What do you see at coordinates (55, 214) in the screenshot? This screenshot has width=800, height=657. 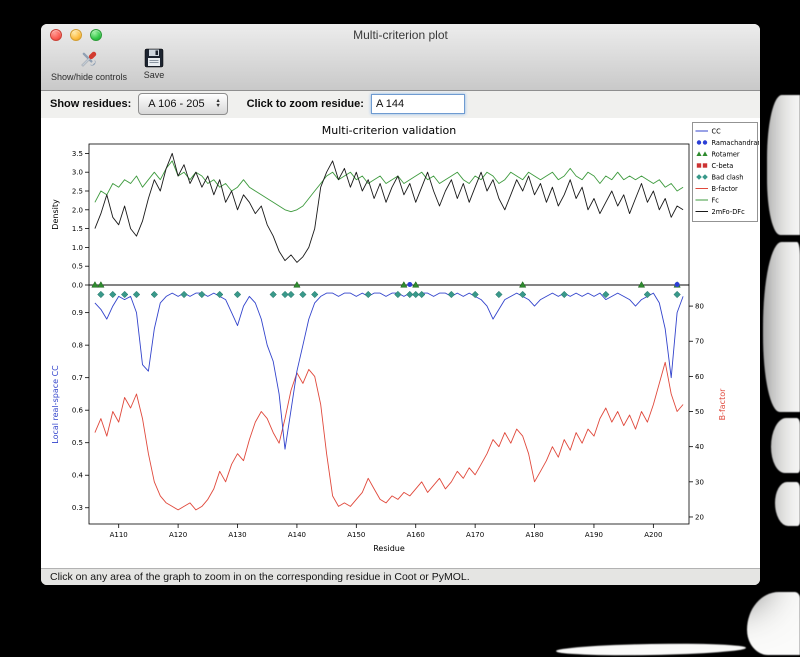 I see `svg-text: Density` at bounding box center [55, 214].